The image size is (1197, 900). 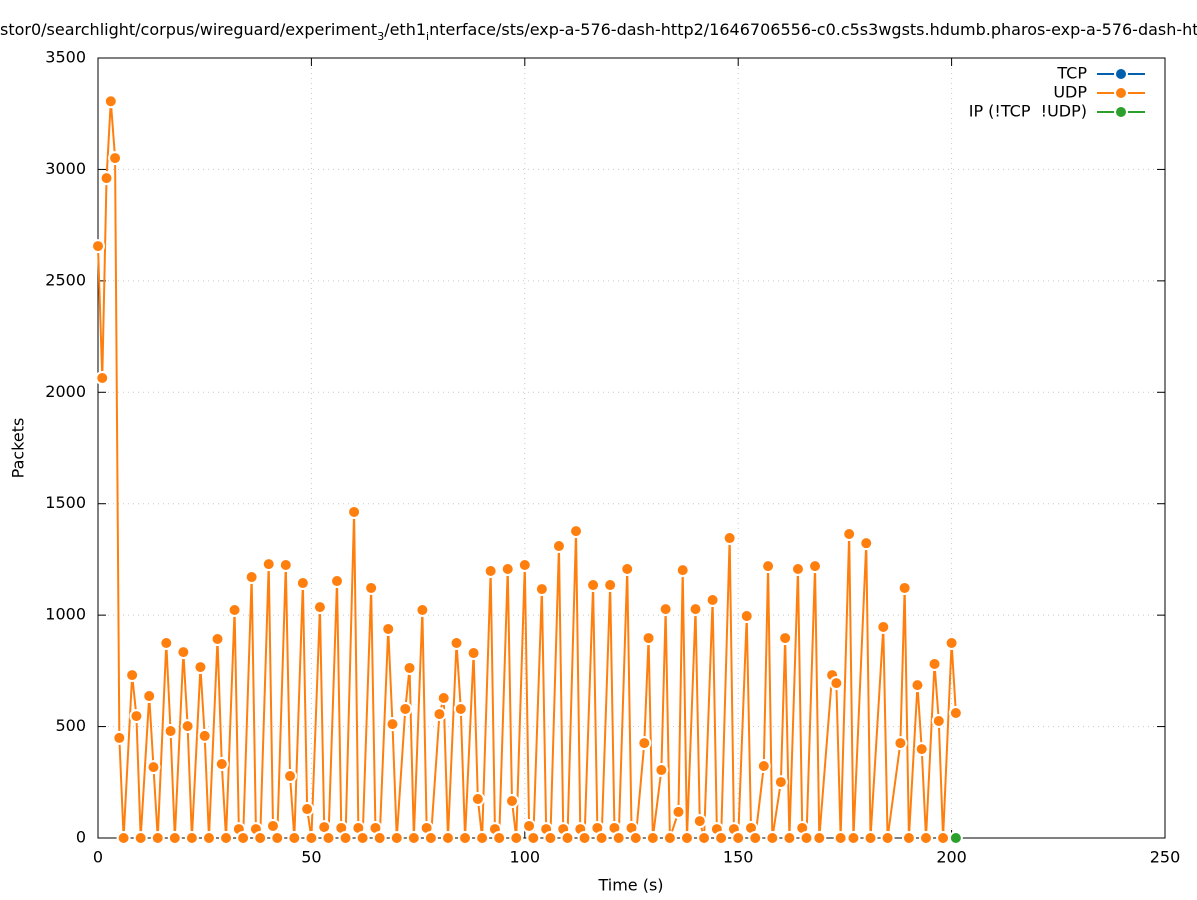 What do you see at coordinates (65, 614) in the screenshot?
I see `y-tick-label: 1000` at bounding box center [65, 614].